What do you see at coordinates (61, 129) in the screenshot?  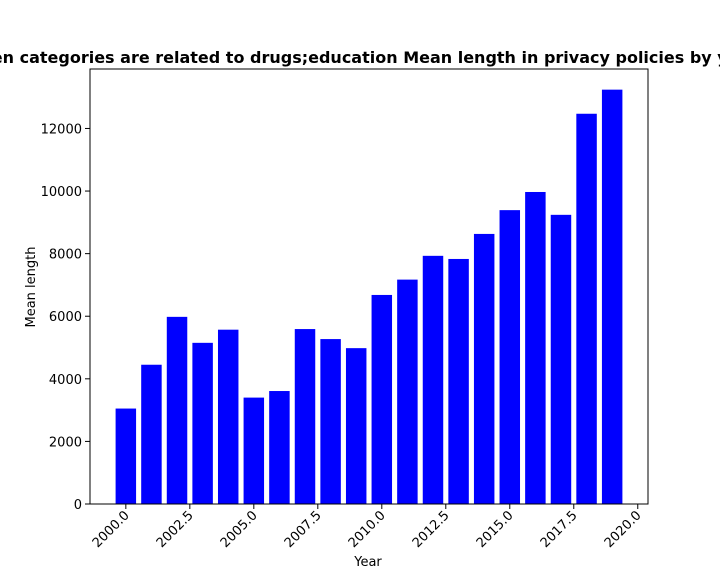 I see `y-tick-label: 12000` at bounding box center [61, 129].